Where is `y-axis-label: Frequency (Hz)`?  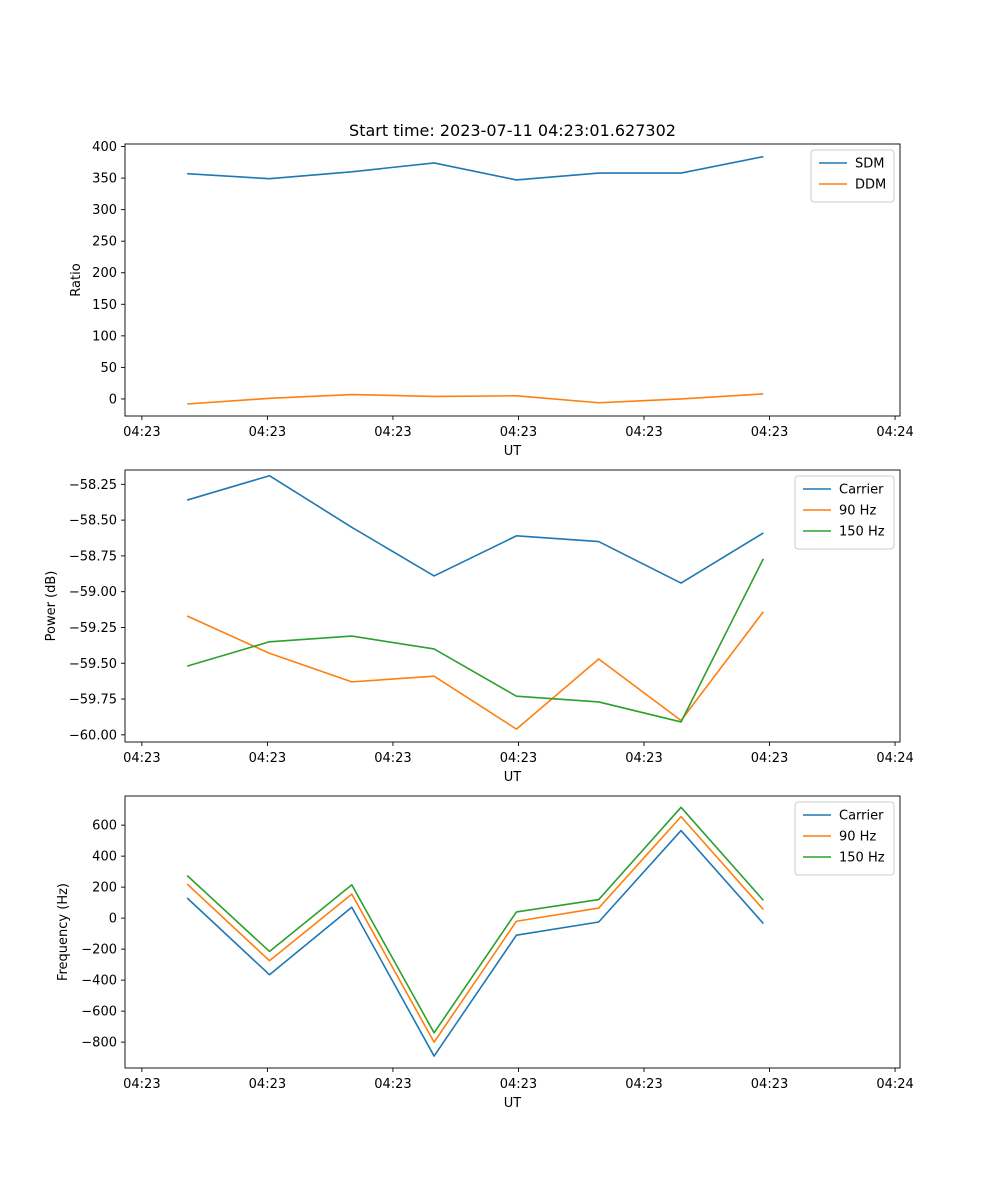 y-axis-label: Frequency (Hz) is located at coordinates (63, 932).